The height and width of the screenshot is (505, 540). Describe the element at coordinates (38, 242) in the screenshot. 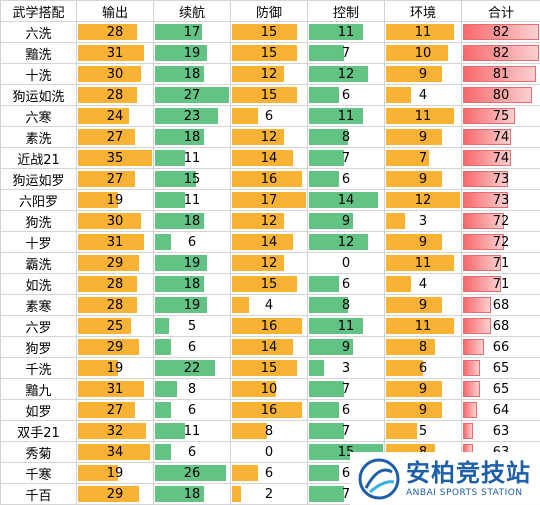

I see `combo-name: 十罗` at that location.